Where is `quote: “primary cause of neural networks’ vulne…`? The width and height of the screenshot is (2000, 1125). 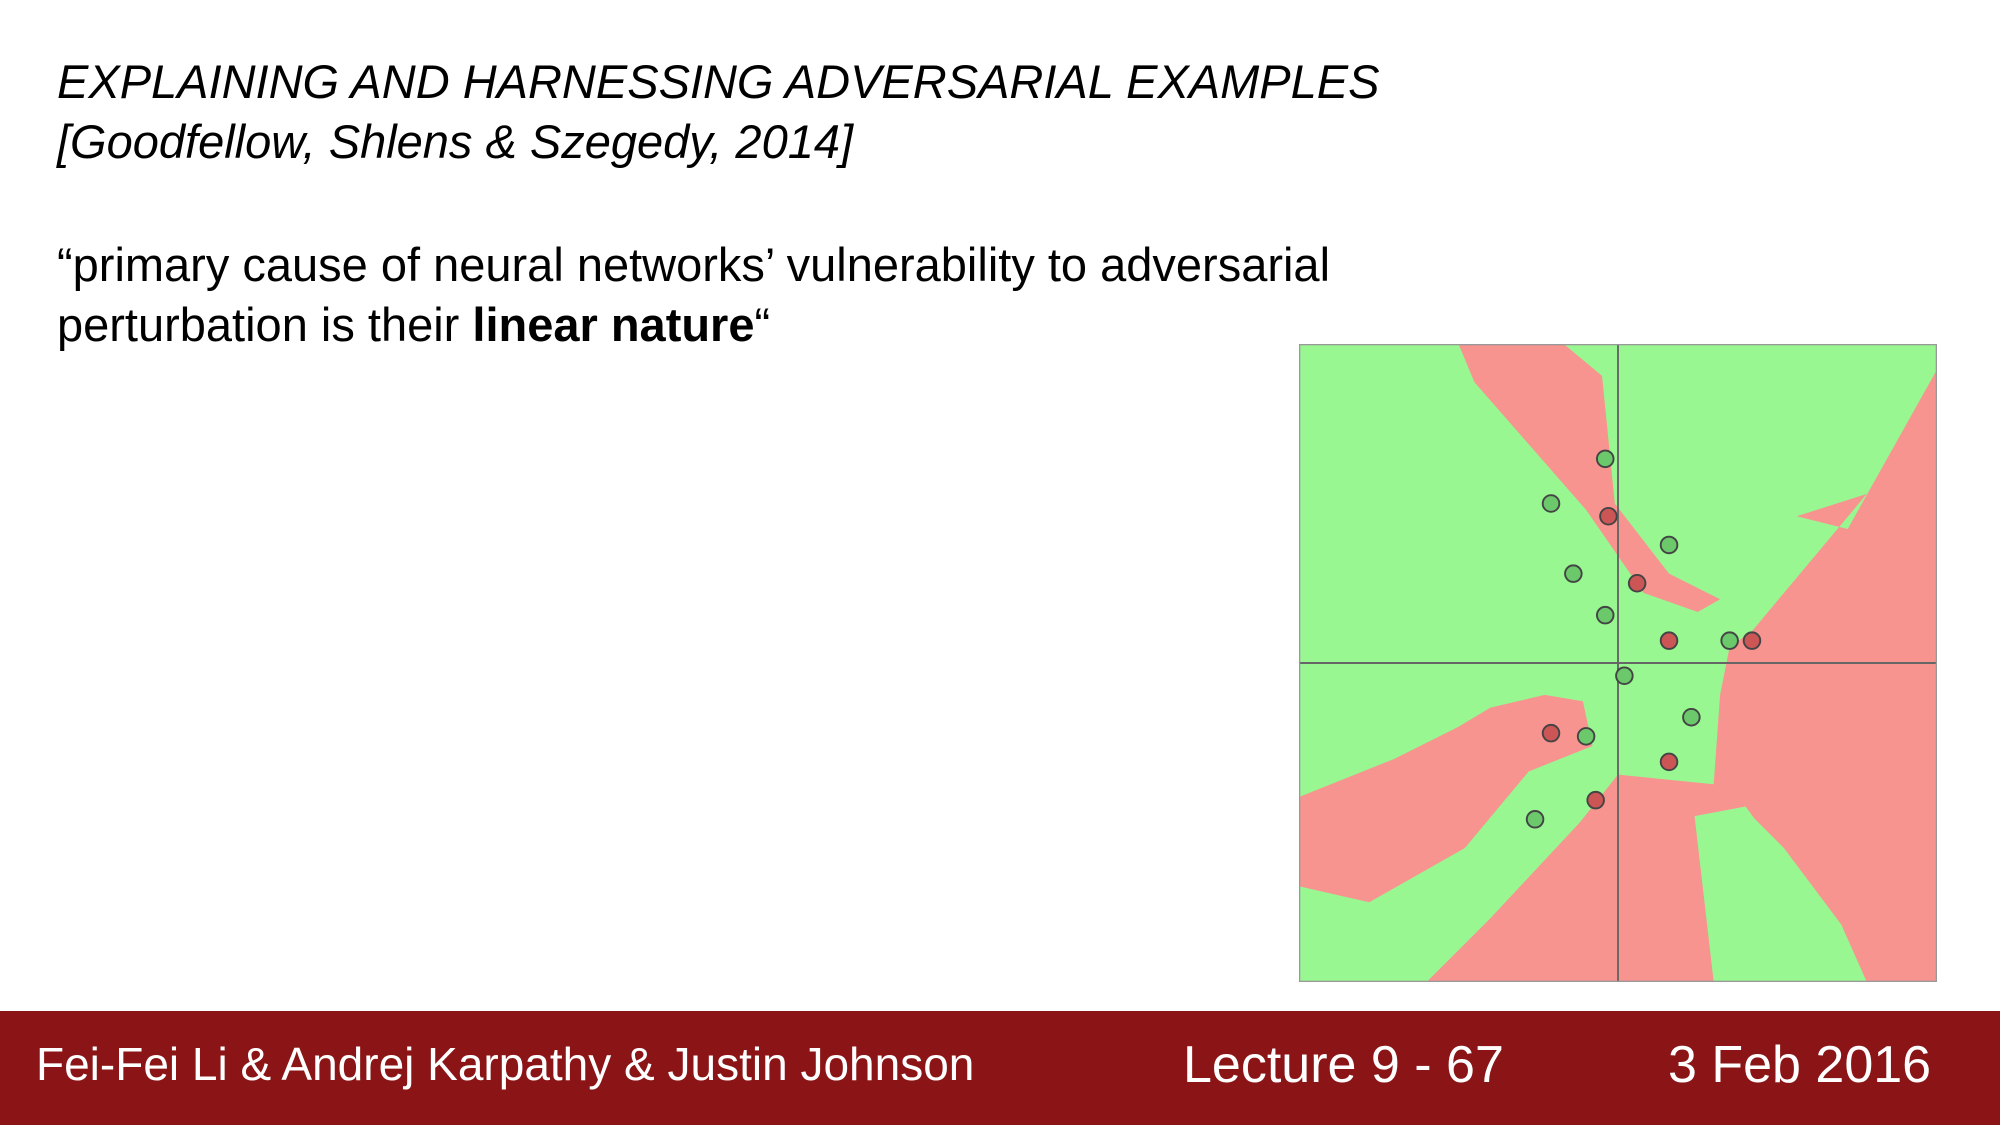 quote: “primary cause of neural networks’ vulne… is located at coordinates (693, 295).